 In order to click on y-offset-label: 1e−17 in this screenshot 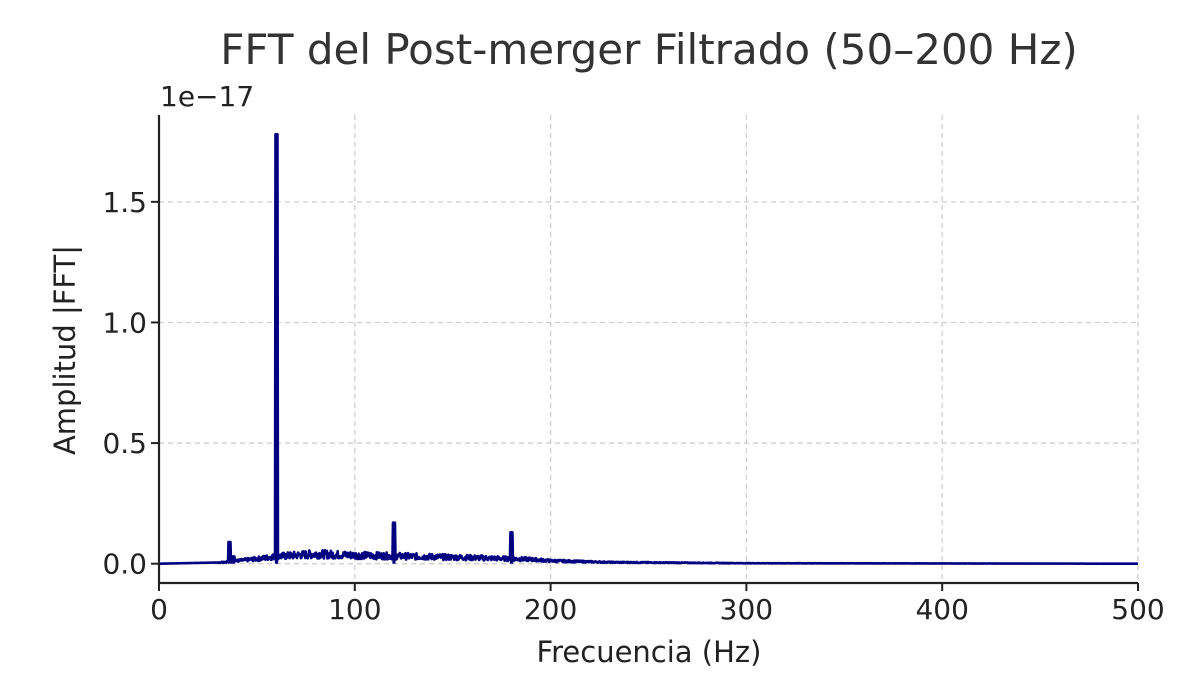, I will do `click(207, 96)`.